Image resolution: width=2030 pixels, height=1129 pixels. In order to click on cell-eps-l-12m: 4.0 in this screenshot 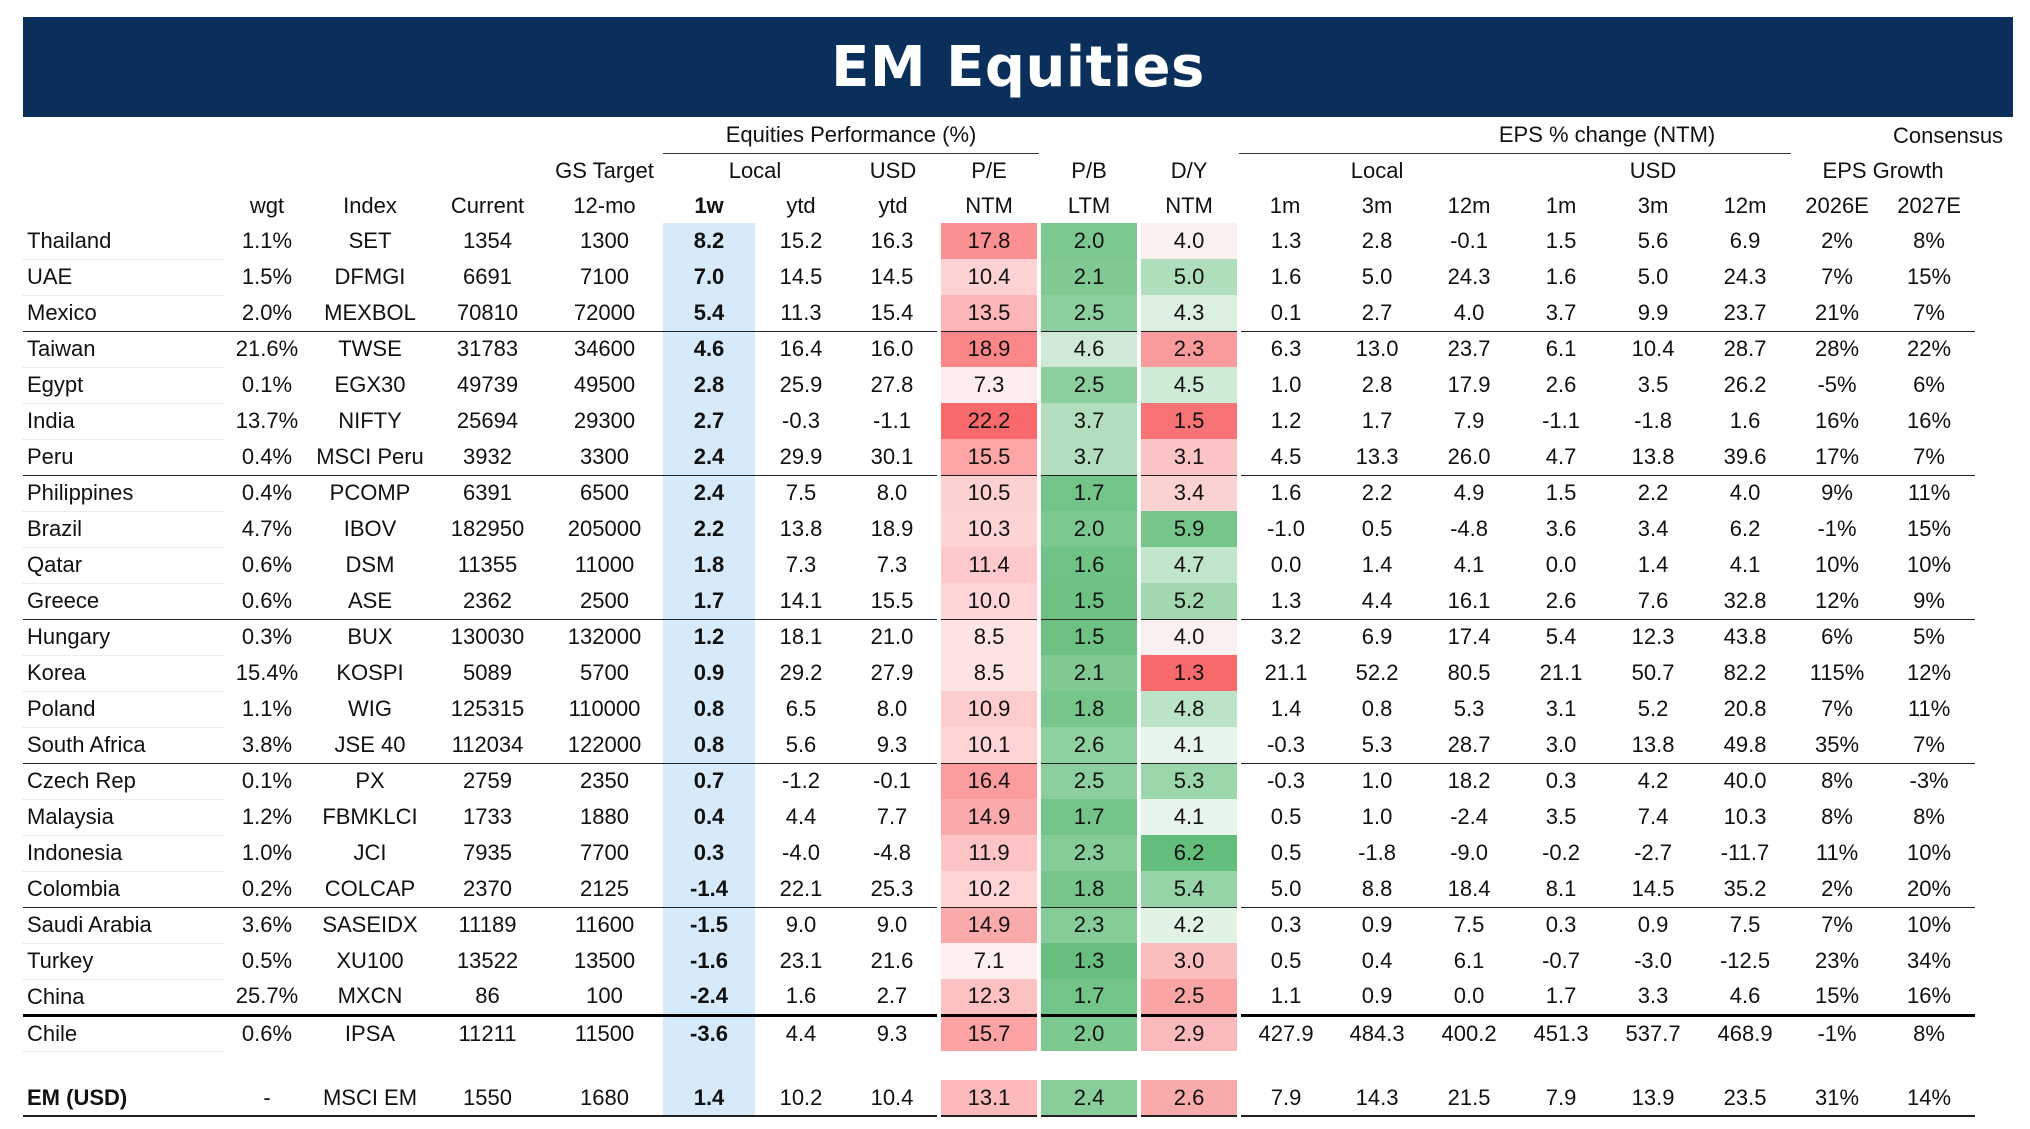, I will do `click(1469, 312)`.